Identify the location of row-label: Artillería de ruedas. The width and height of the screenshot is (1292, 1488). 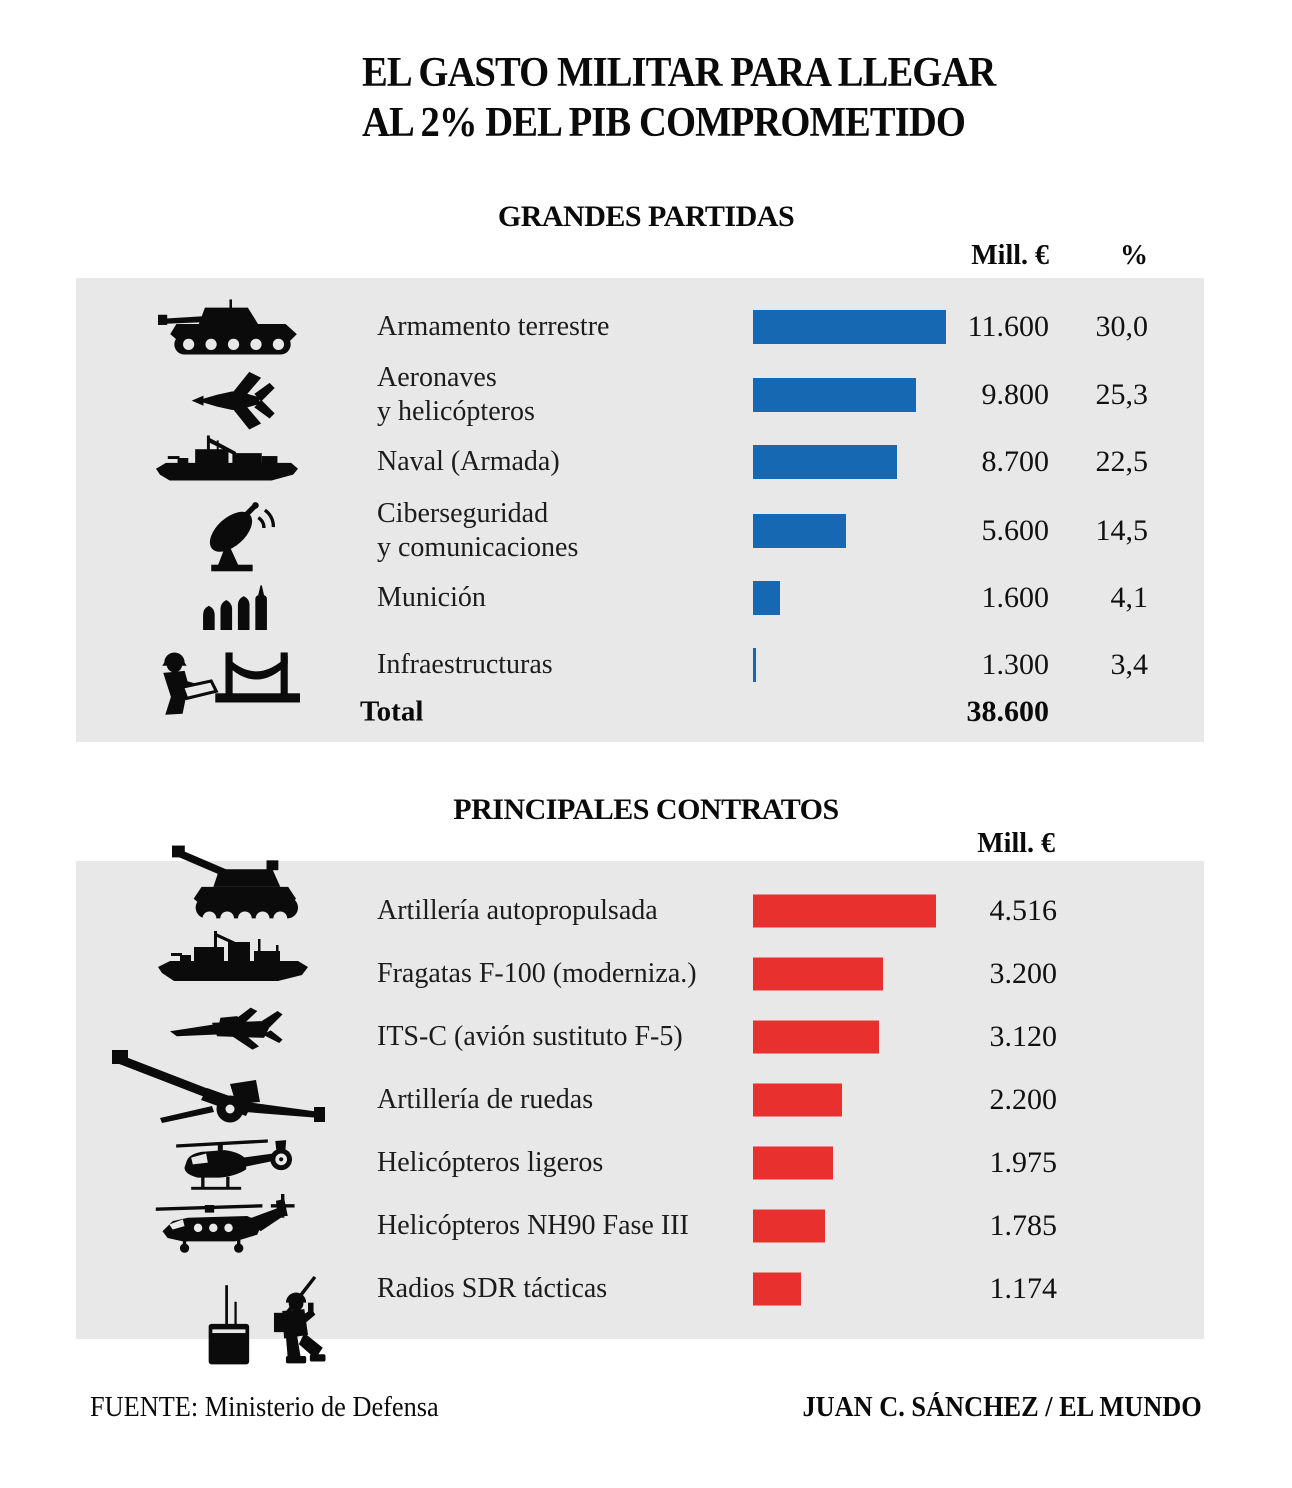
(485, 1100).